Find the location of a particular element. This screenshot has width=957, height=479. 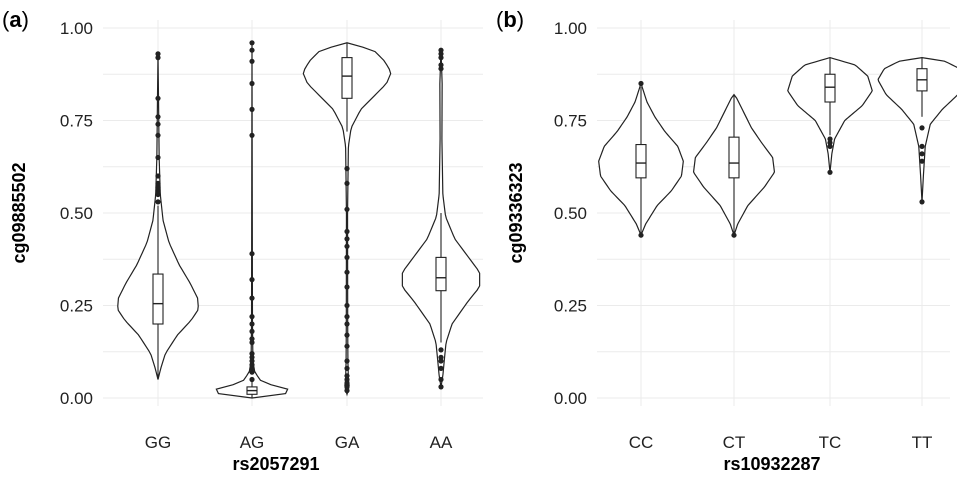

panel-a-y-tick-label: 0.25 is located at coordinates (76, 306).